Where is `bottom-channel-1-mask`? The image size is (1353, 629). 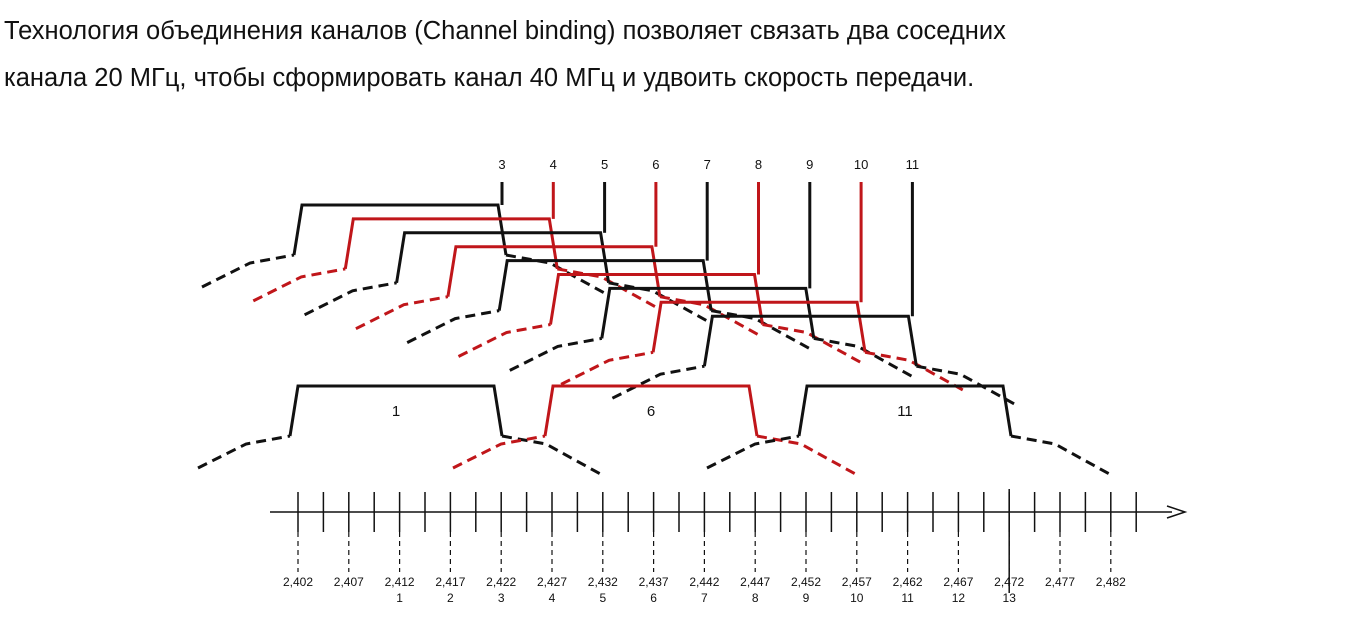 bottom-channel-1-mask is located at coordinates (396, 410).